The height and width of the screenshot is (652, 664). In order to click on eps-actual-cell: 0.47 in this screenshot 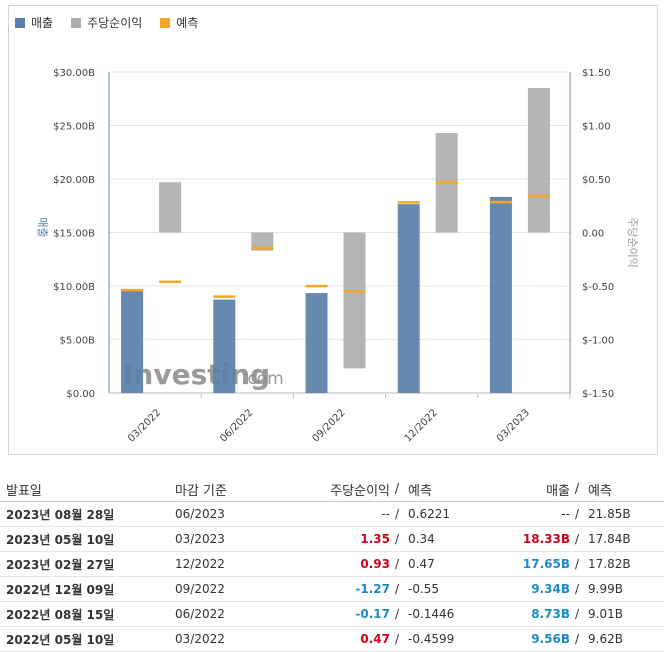, I will do `click(375, 639)`.